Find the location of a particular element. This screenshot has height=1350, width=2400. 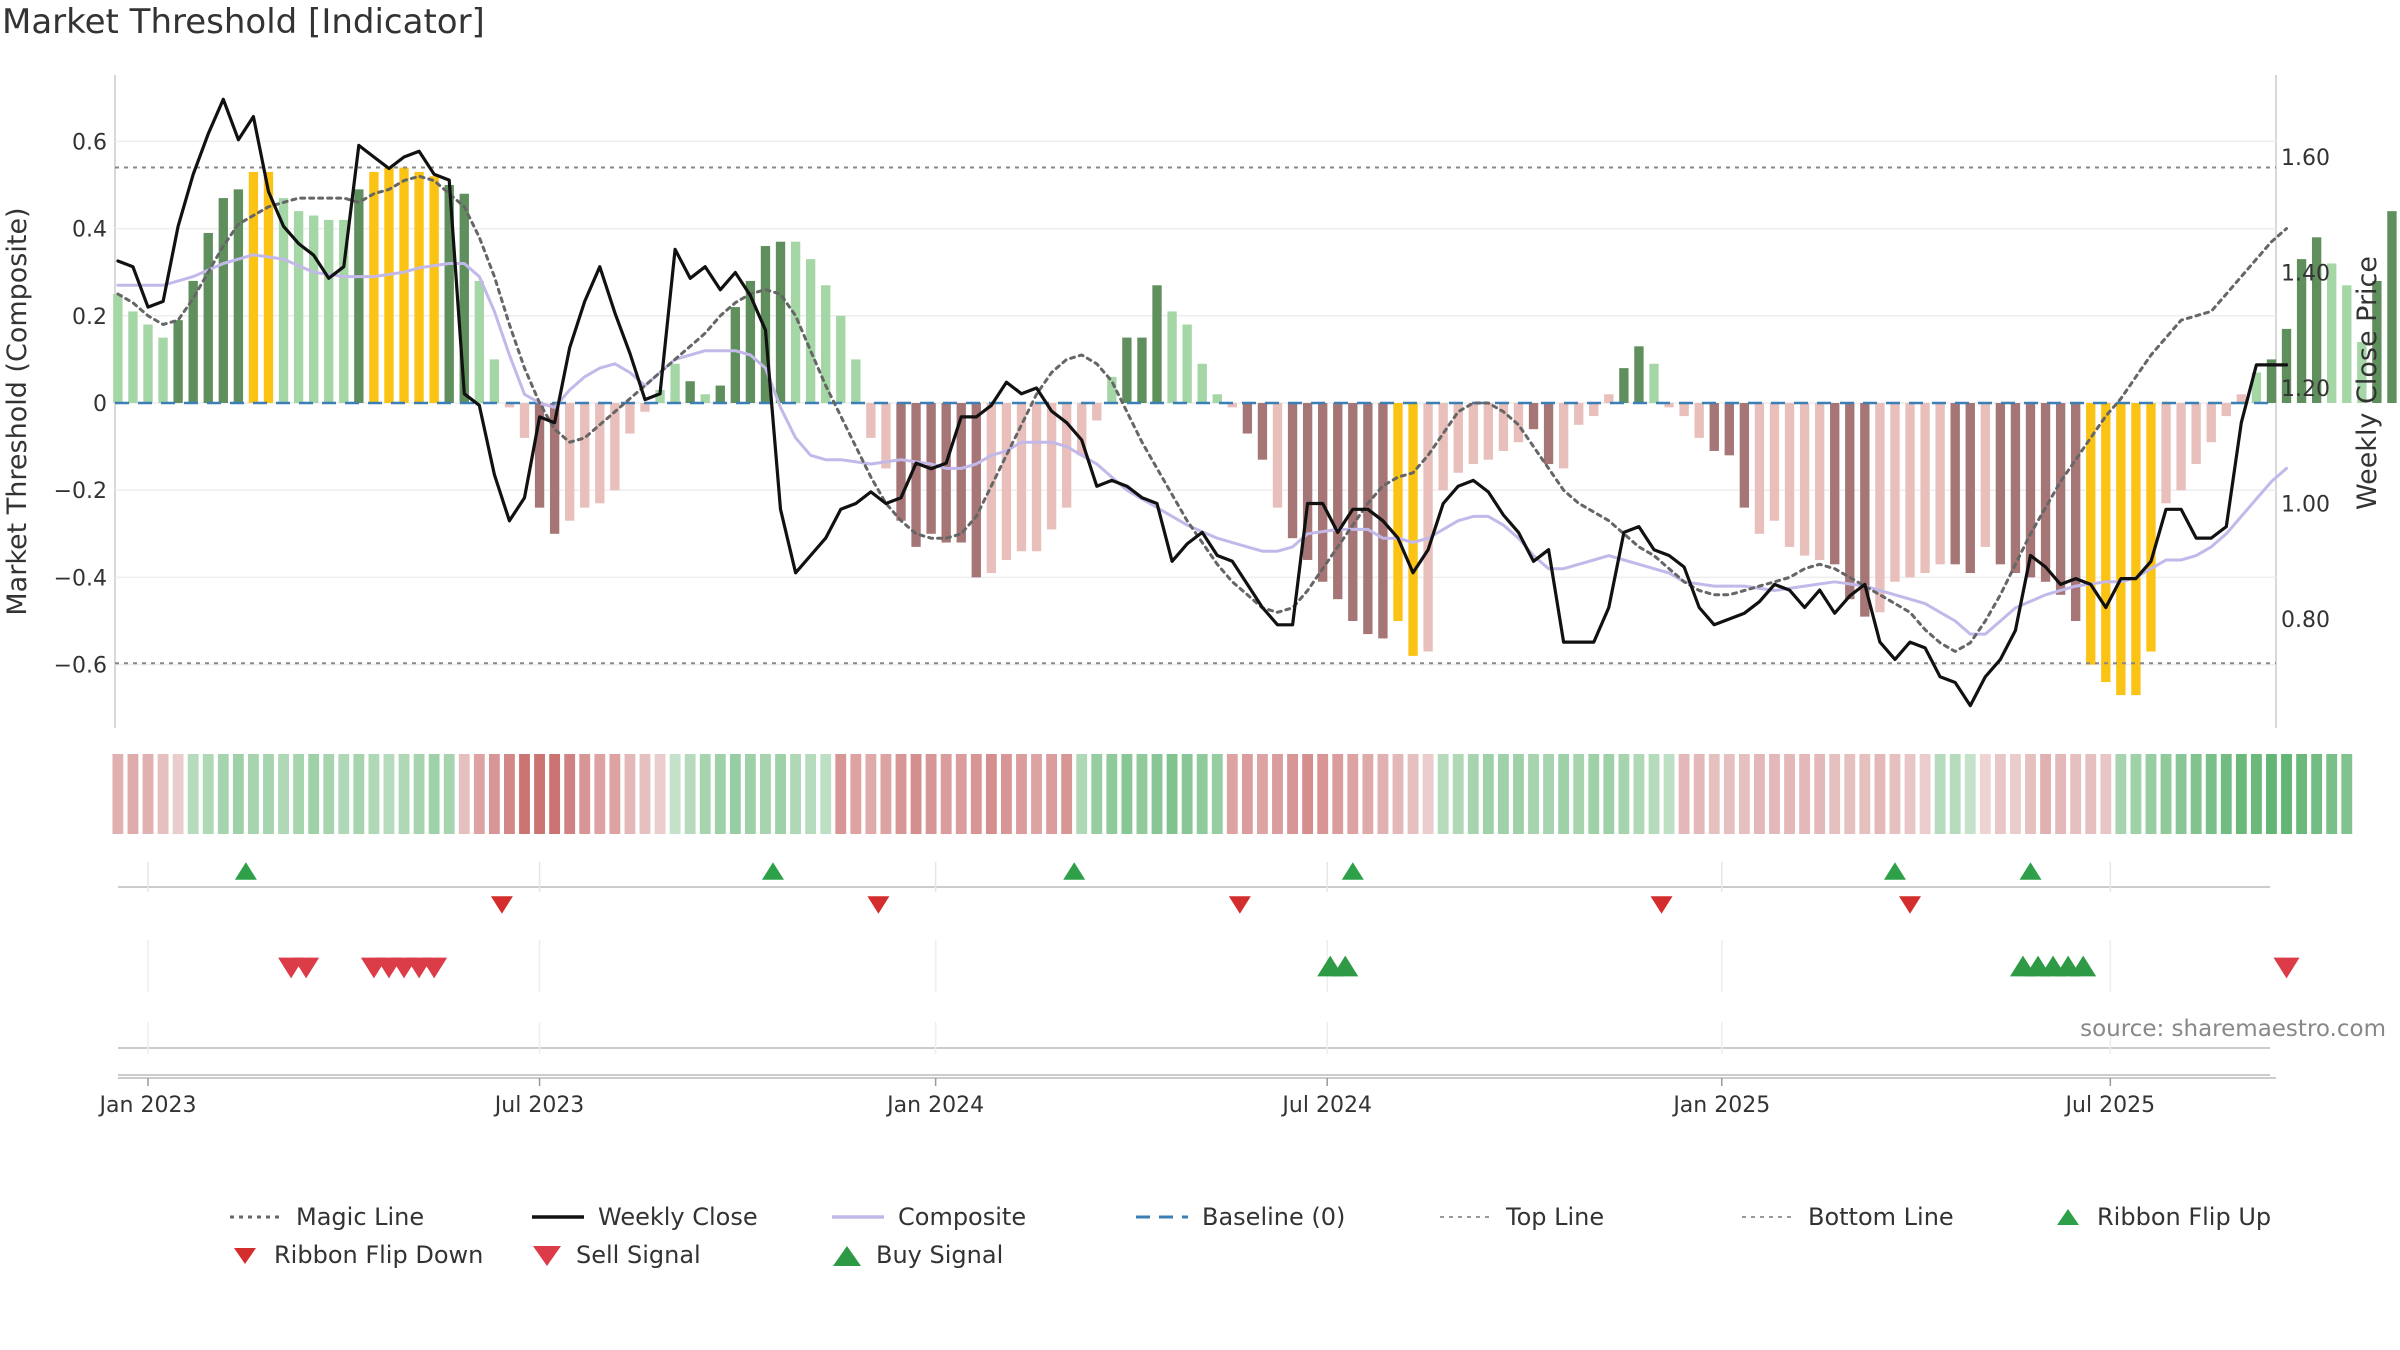

legend-item-baseline-0: Baseline (0) is located at coordinates (1239, 1217).